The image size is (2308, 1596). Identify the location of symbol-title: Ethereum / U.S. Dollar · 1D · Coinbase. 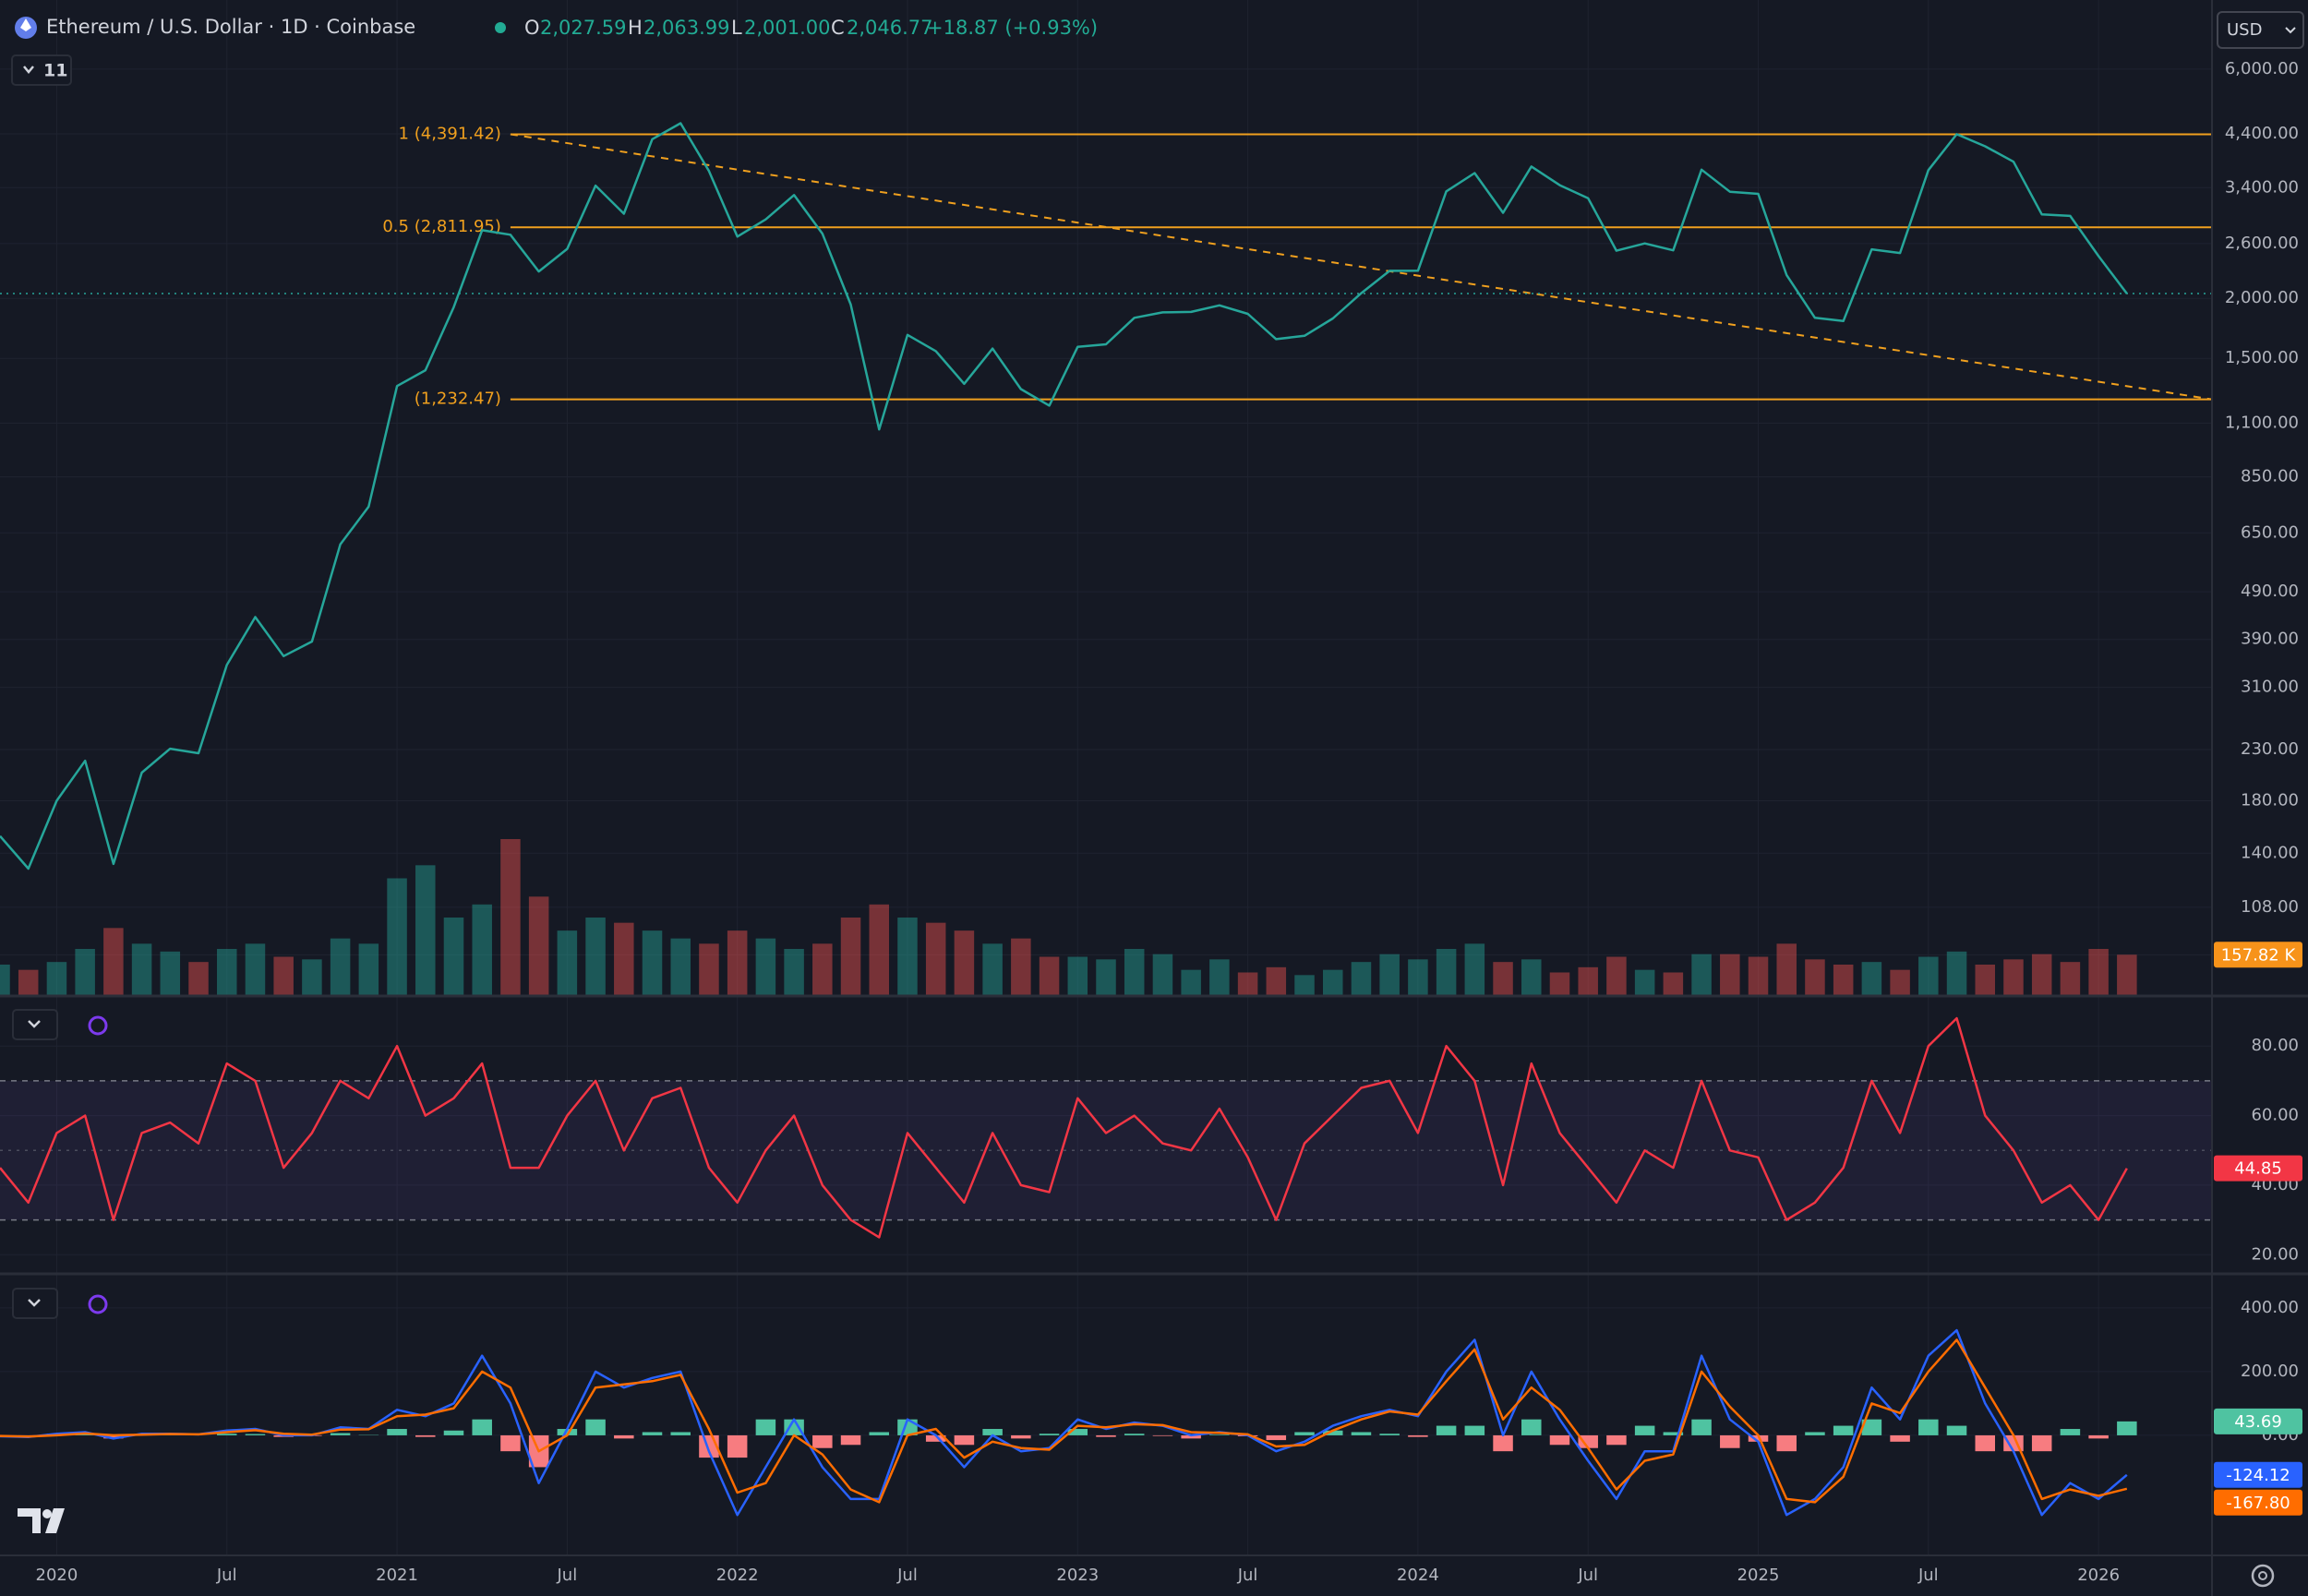
(230, 27).